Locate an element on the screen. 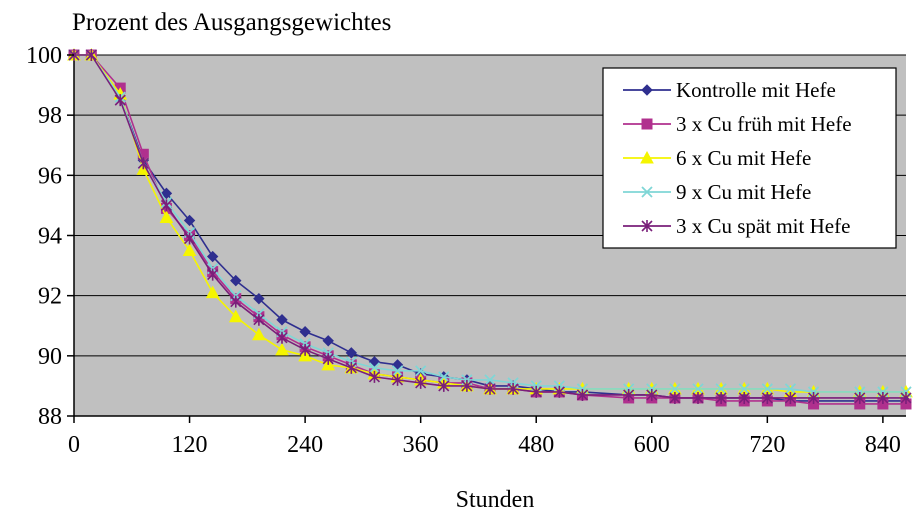 Image resolution: width=920 pixels, height=519 pixels. legend-label-4: 3 x Cu spät mit Hefe is located at coordinates (763, 226).